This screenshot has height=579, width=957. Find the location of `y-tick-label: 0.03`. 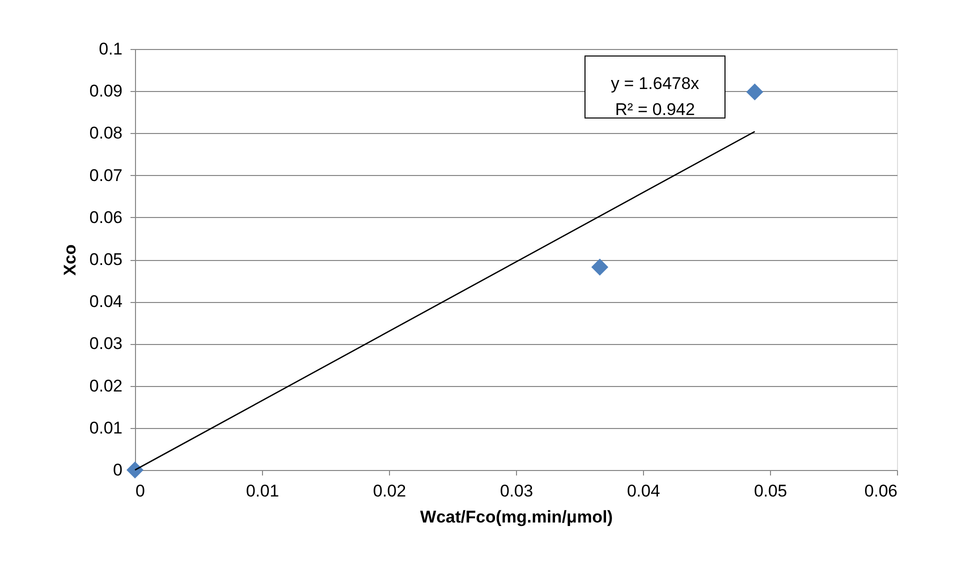

y-tick-label: 0.03 is located at coordinates (105, 344).